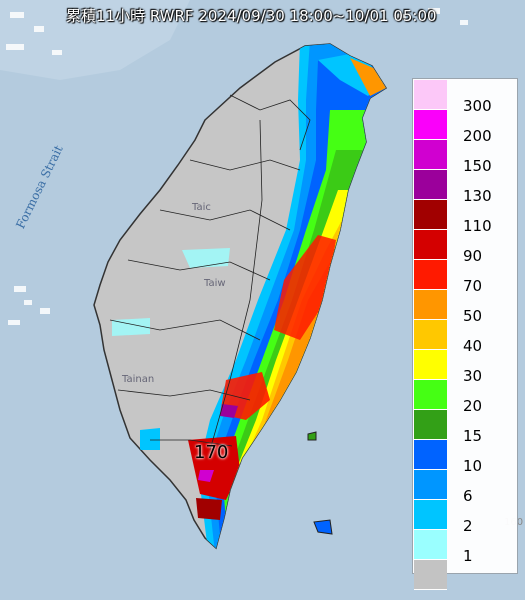 This screenshot has width=525, height=600. What do you see at coordinates (468, 556) in the screenshot?
I see `legend-tick-label: 1` at bounding box center [468, 556].